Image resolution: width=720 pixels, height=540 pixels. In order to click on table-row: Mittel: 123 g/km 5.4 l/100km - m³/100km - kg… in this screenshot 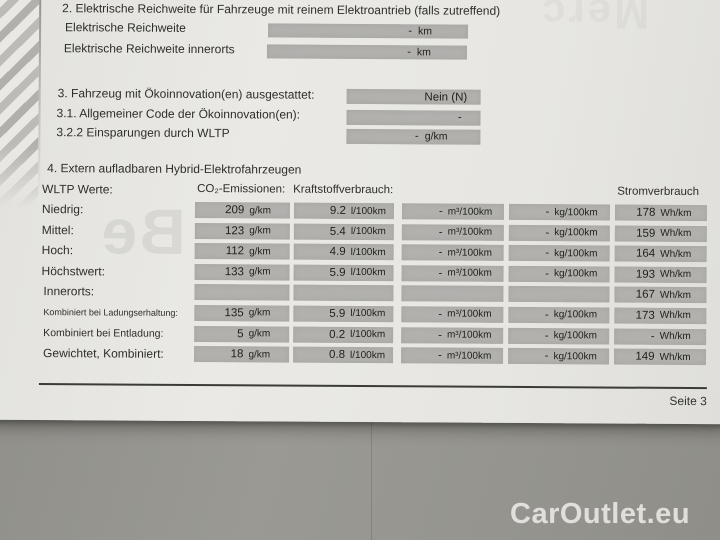, I will do `click(360, 231)`.